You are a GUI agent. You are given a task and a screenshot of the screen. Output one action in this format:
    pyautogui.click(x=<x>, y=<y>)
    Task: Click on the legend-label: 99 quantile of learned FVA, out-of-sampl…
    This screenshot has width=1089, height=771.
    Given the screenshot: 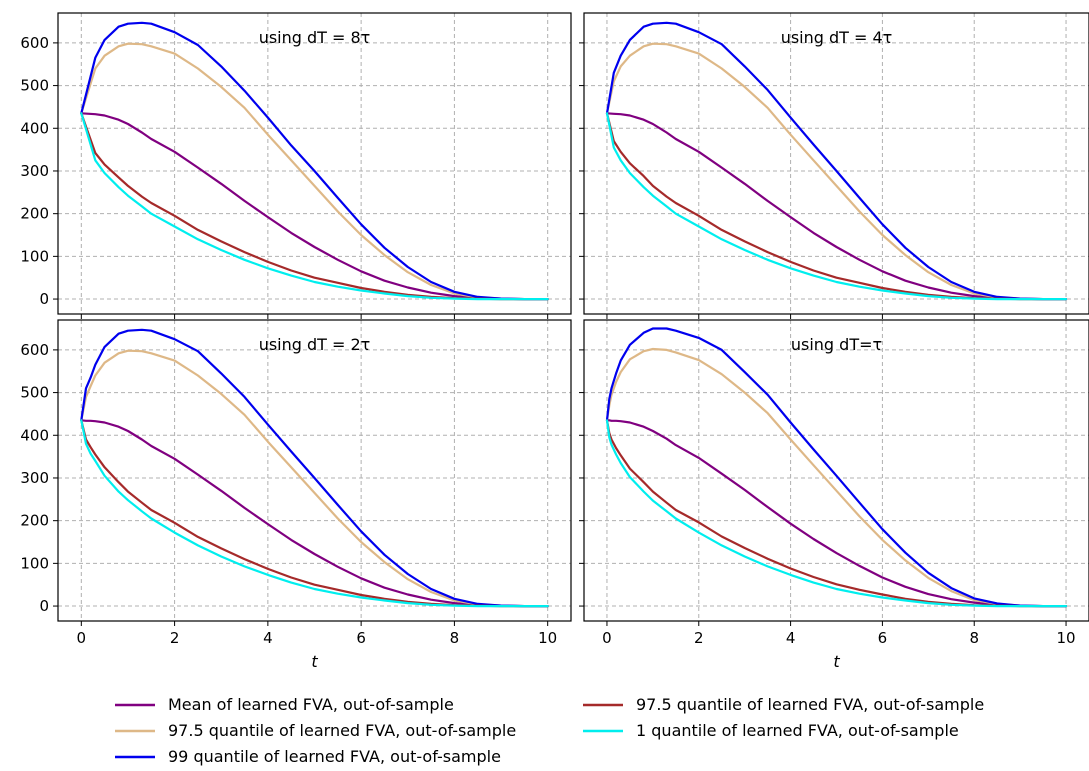 What is the action you would take?
    pyautogui.click(x=334, y=756)
    